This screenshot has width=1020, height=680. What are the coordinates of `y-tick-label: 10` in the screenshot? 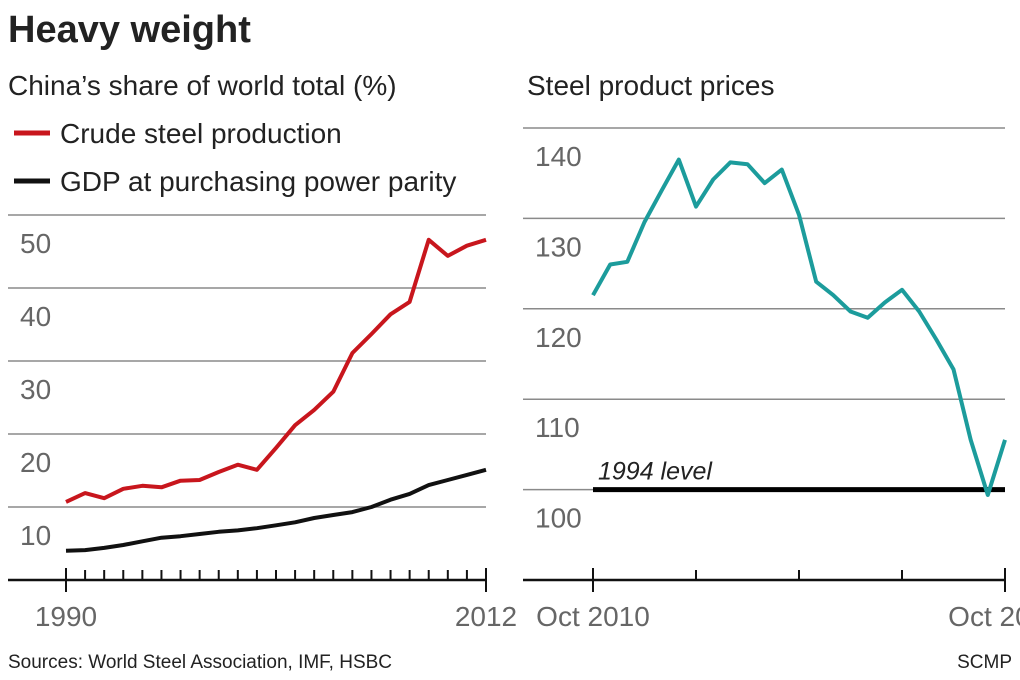 It's located at (35, 535).